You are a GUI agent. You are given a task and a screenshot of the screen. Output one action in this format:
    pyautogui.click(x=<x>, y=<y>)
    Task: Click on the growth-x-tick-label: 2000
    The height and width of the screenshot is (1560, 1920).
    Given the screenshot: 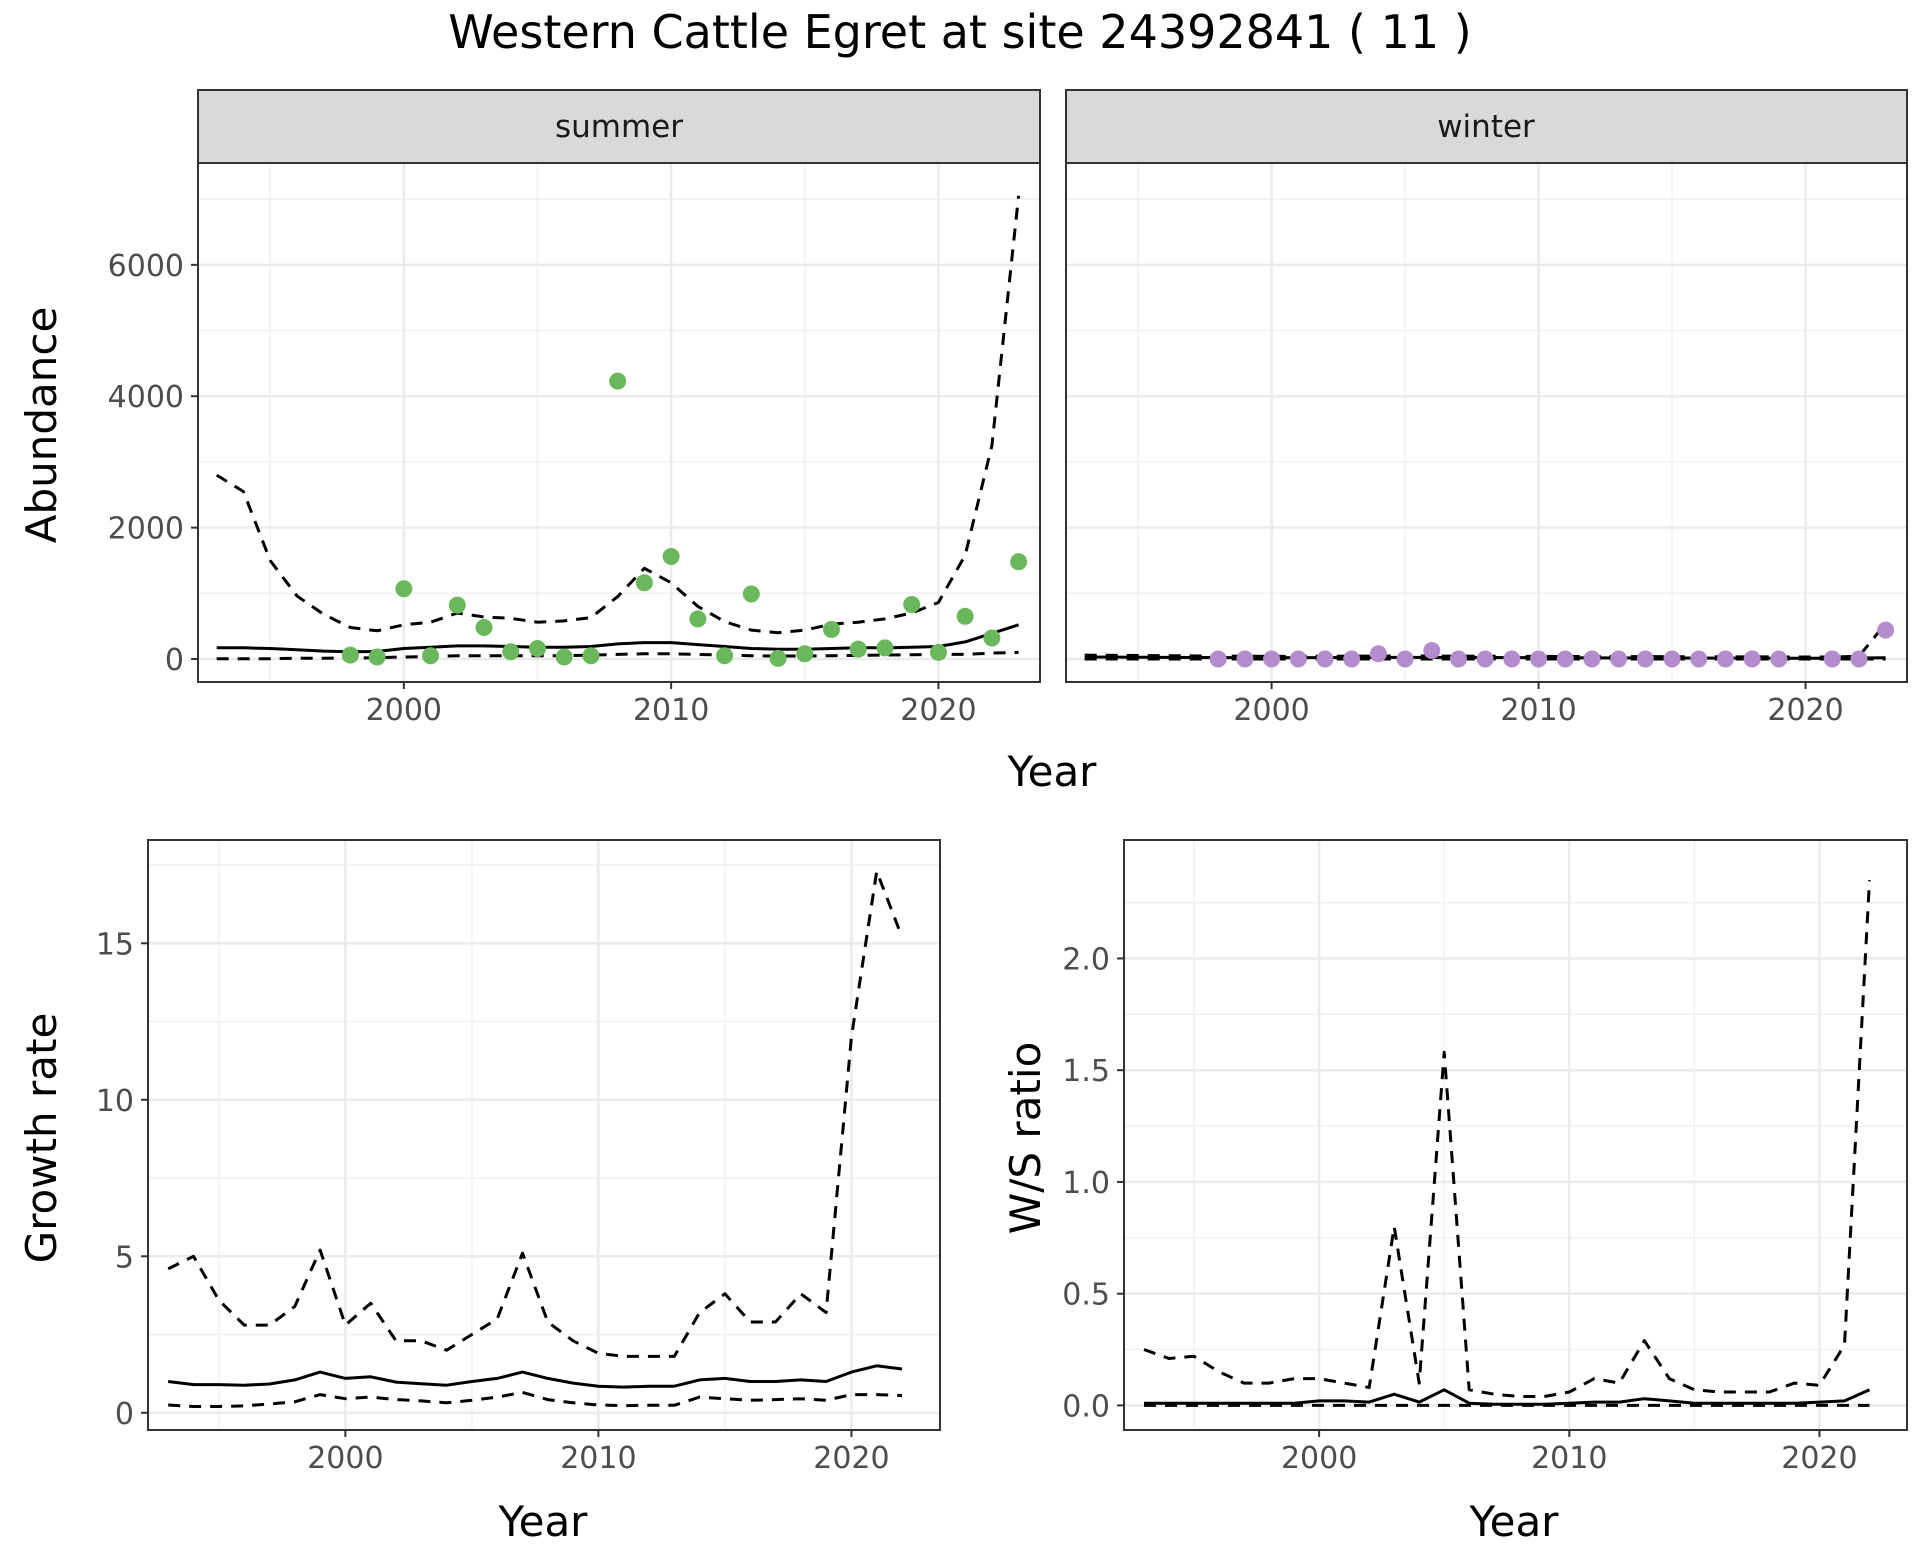 What is the action you would take?
    pyautogui.click(x=345, y=1458)
    